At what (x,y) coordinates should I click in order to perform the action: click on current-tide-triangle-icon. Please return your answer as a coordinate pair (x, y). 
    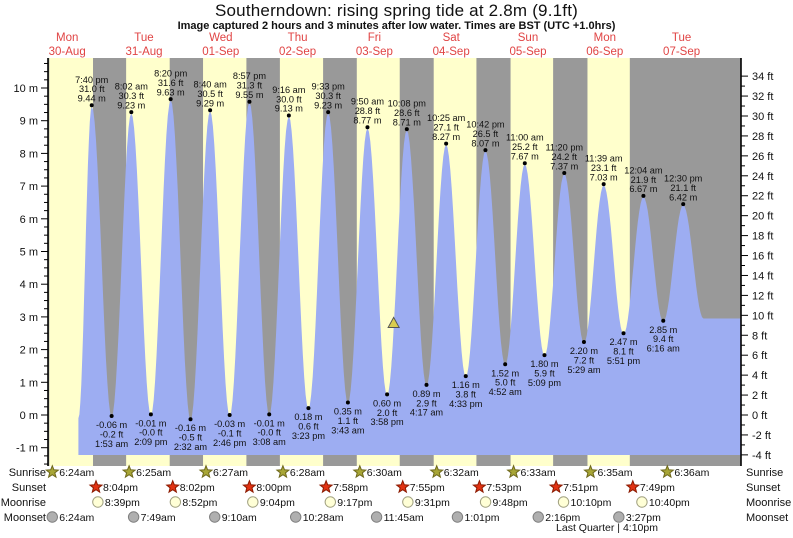
    Looking at the image, I should click on (393, 322).